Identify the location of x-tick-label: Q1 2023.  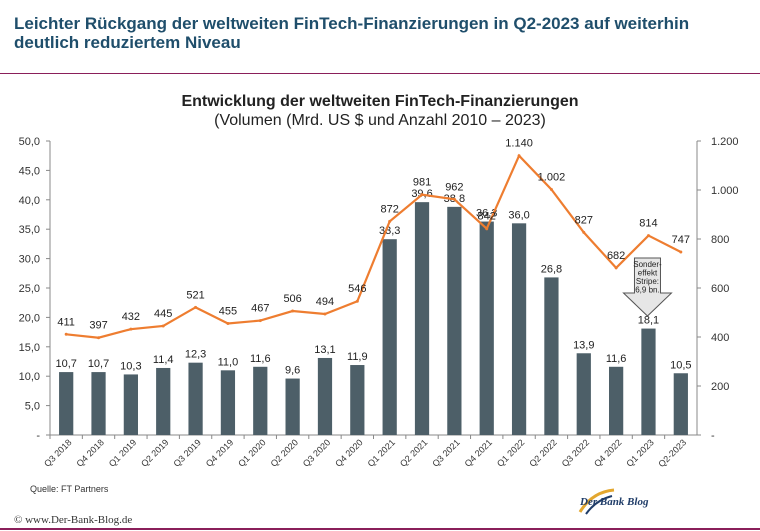
(639, 452).